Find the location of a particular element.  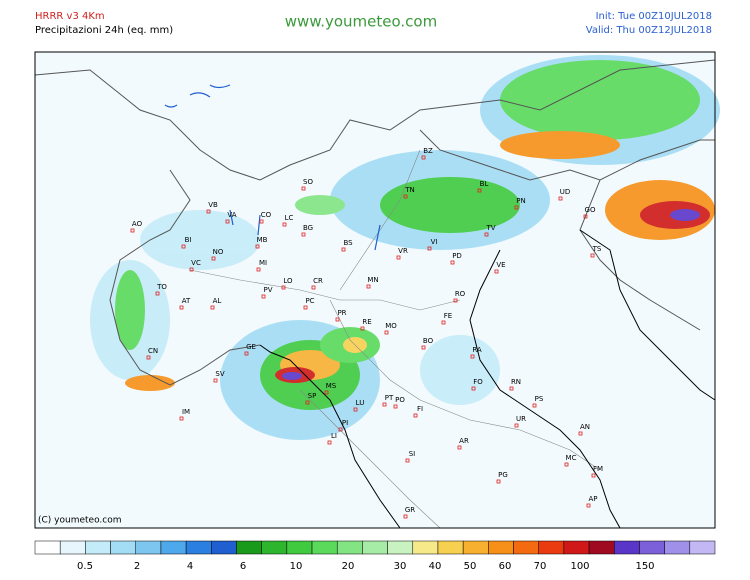

city-label: SO is located at coordinates (308, 182).